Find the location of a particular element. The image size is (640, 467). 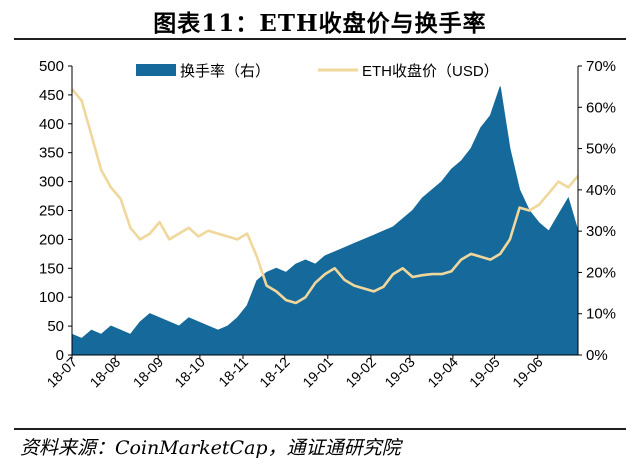

x-axis-tick-label: 18-09 is located at coordinates (148, 372).